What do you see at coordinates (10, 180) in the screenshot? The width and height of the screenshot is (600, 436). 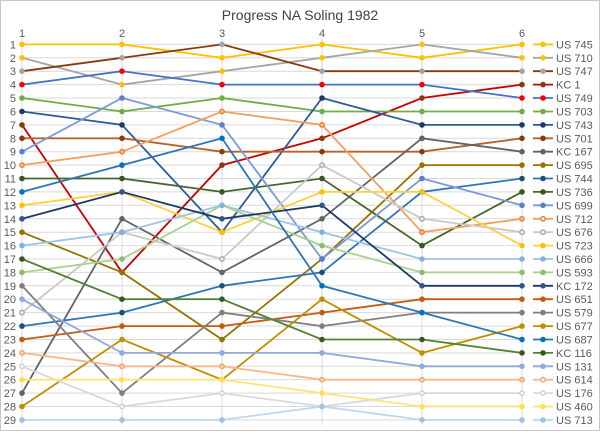 I see `svg-text: 11` at bounding box center [10, 180].